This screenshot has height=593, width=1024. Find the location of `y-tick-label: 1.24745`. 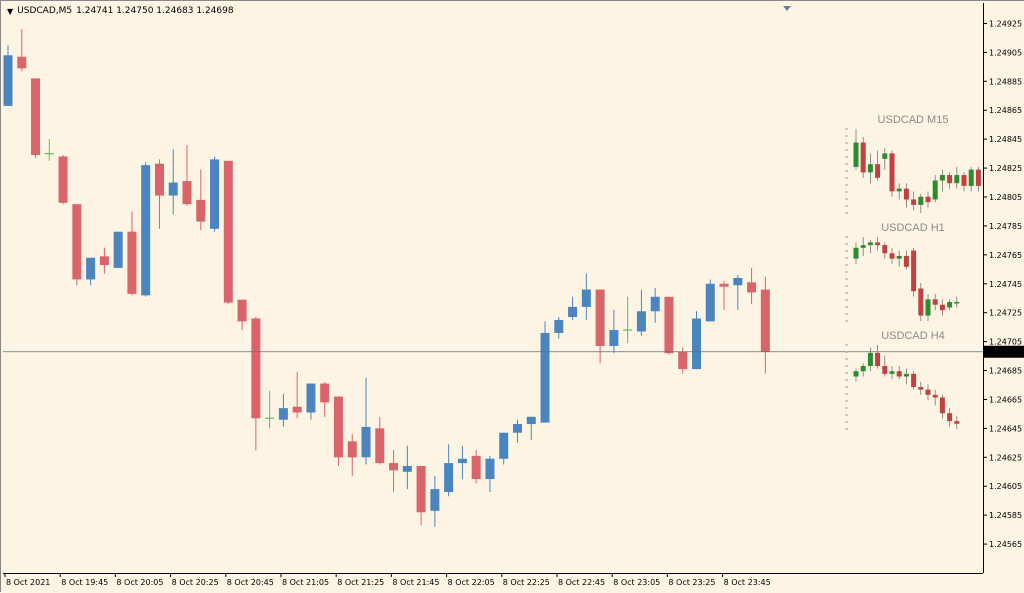

y-tick-label: 1.24745 is located at coordinates (1005, 284).